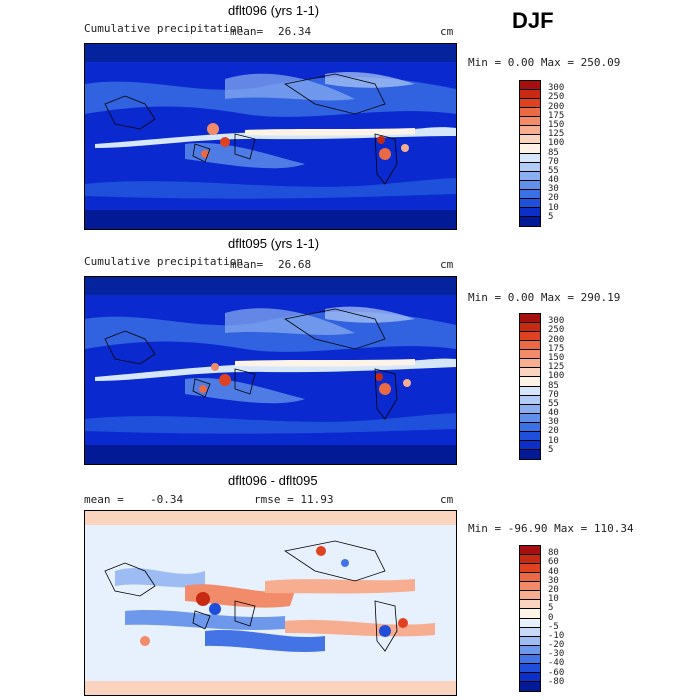 The height and width of the screenshot is (700, 700). I want to click on panel-3-mean-value: -0.34, so click(167, 499).